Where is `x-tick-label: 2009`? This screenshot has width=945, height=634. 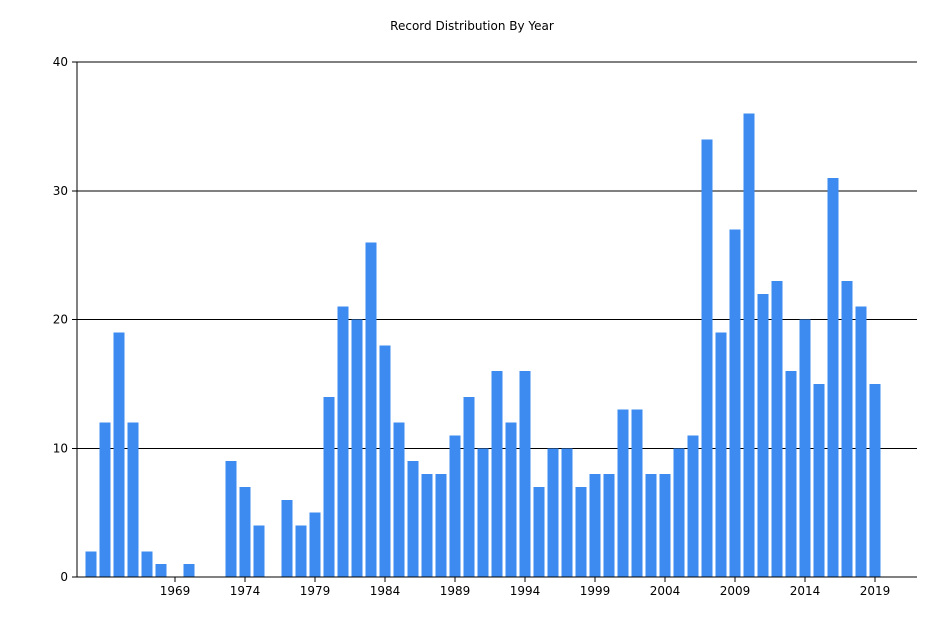
x-tick-label: 2009 is located at coordinates (735, 591).